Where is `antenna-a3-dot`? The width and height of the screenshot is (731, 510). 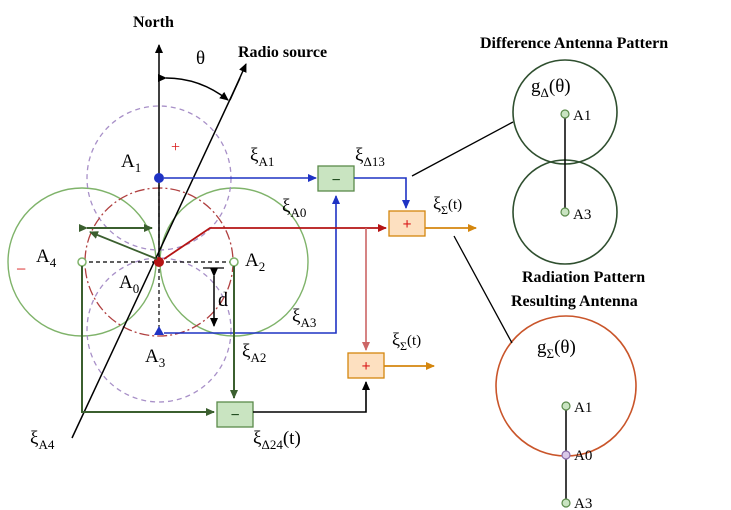 antenna-a3-dot is located at coordinates (159, 330).